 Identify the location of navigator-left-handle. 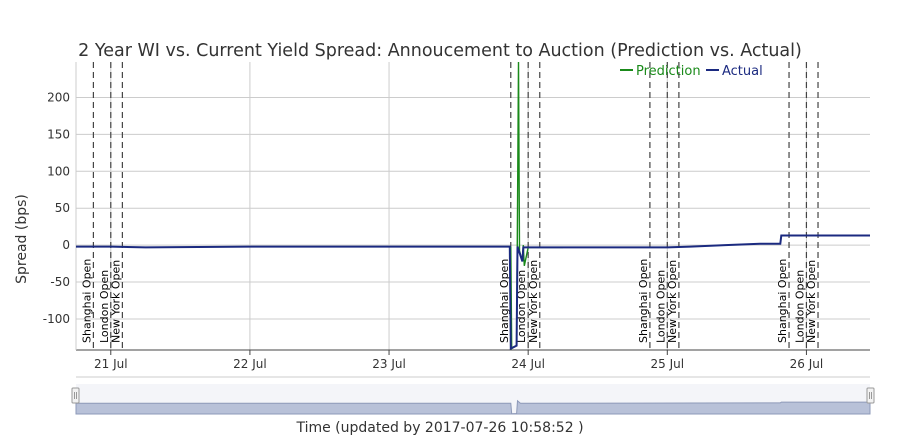
(75, 395).